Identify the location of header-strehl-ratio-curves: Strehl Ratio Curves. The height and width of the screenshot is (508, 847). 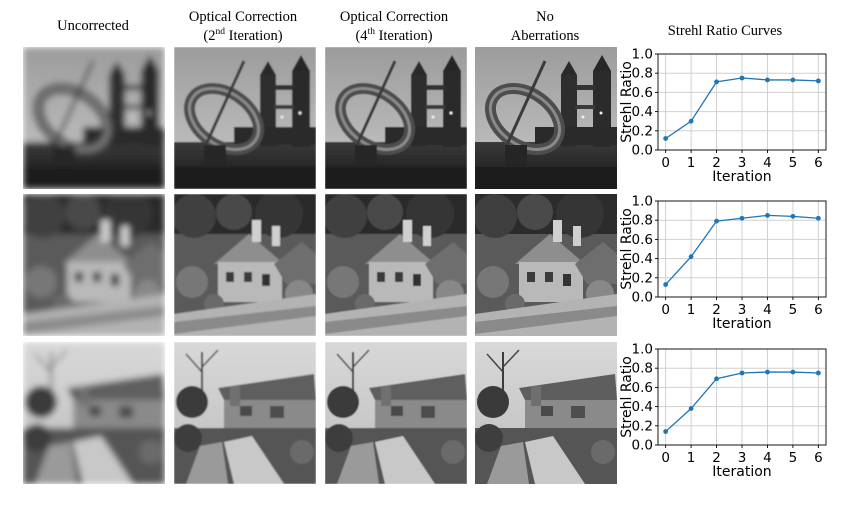
(725, 31).